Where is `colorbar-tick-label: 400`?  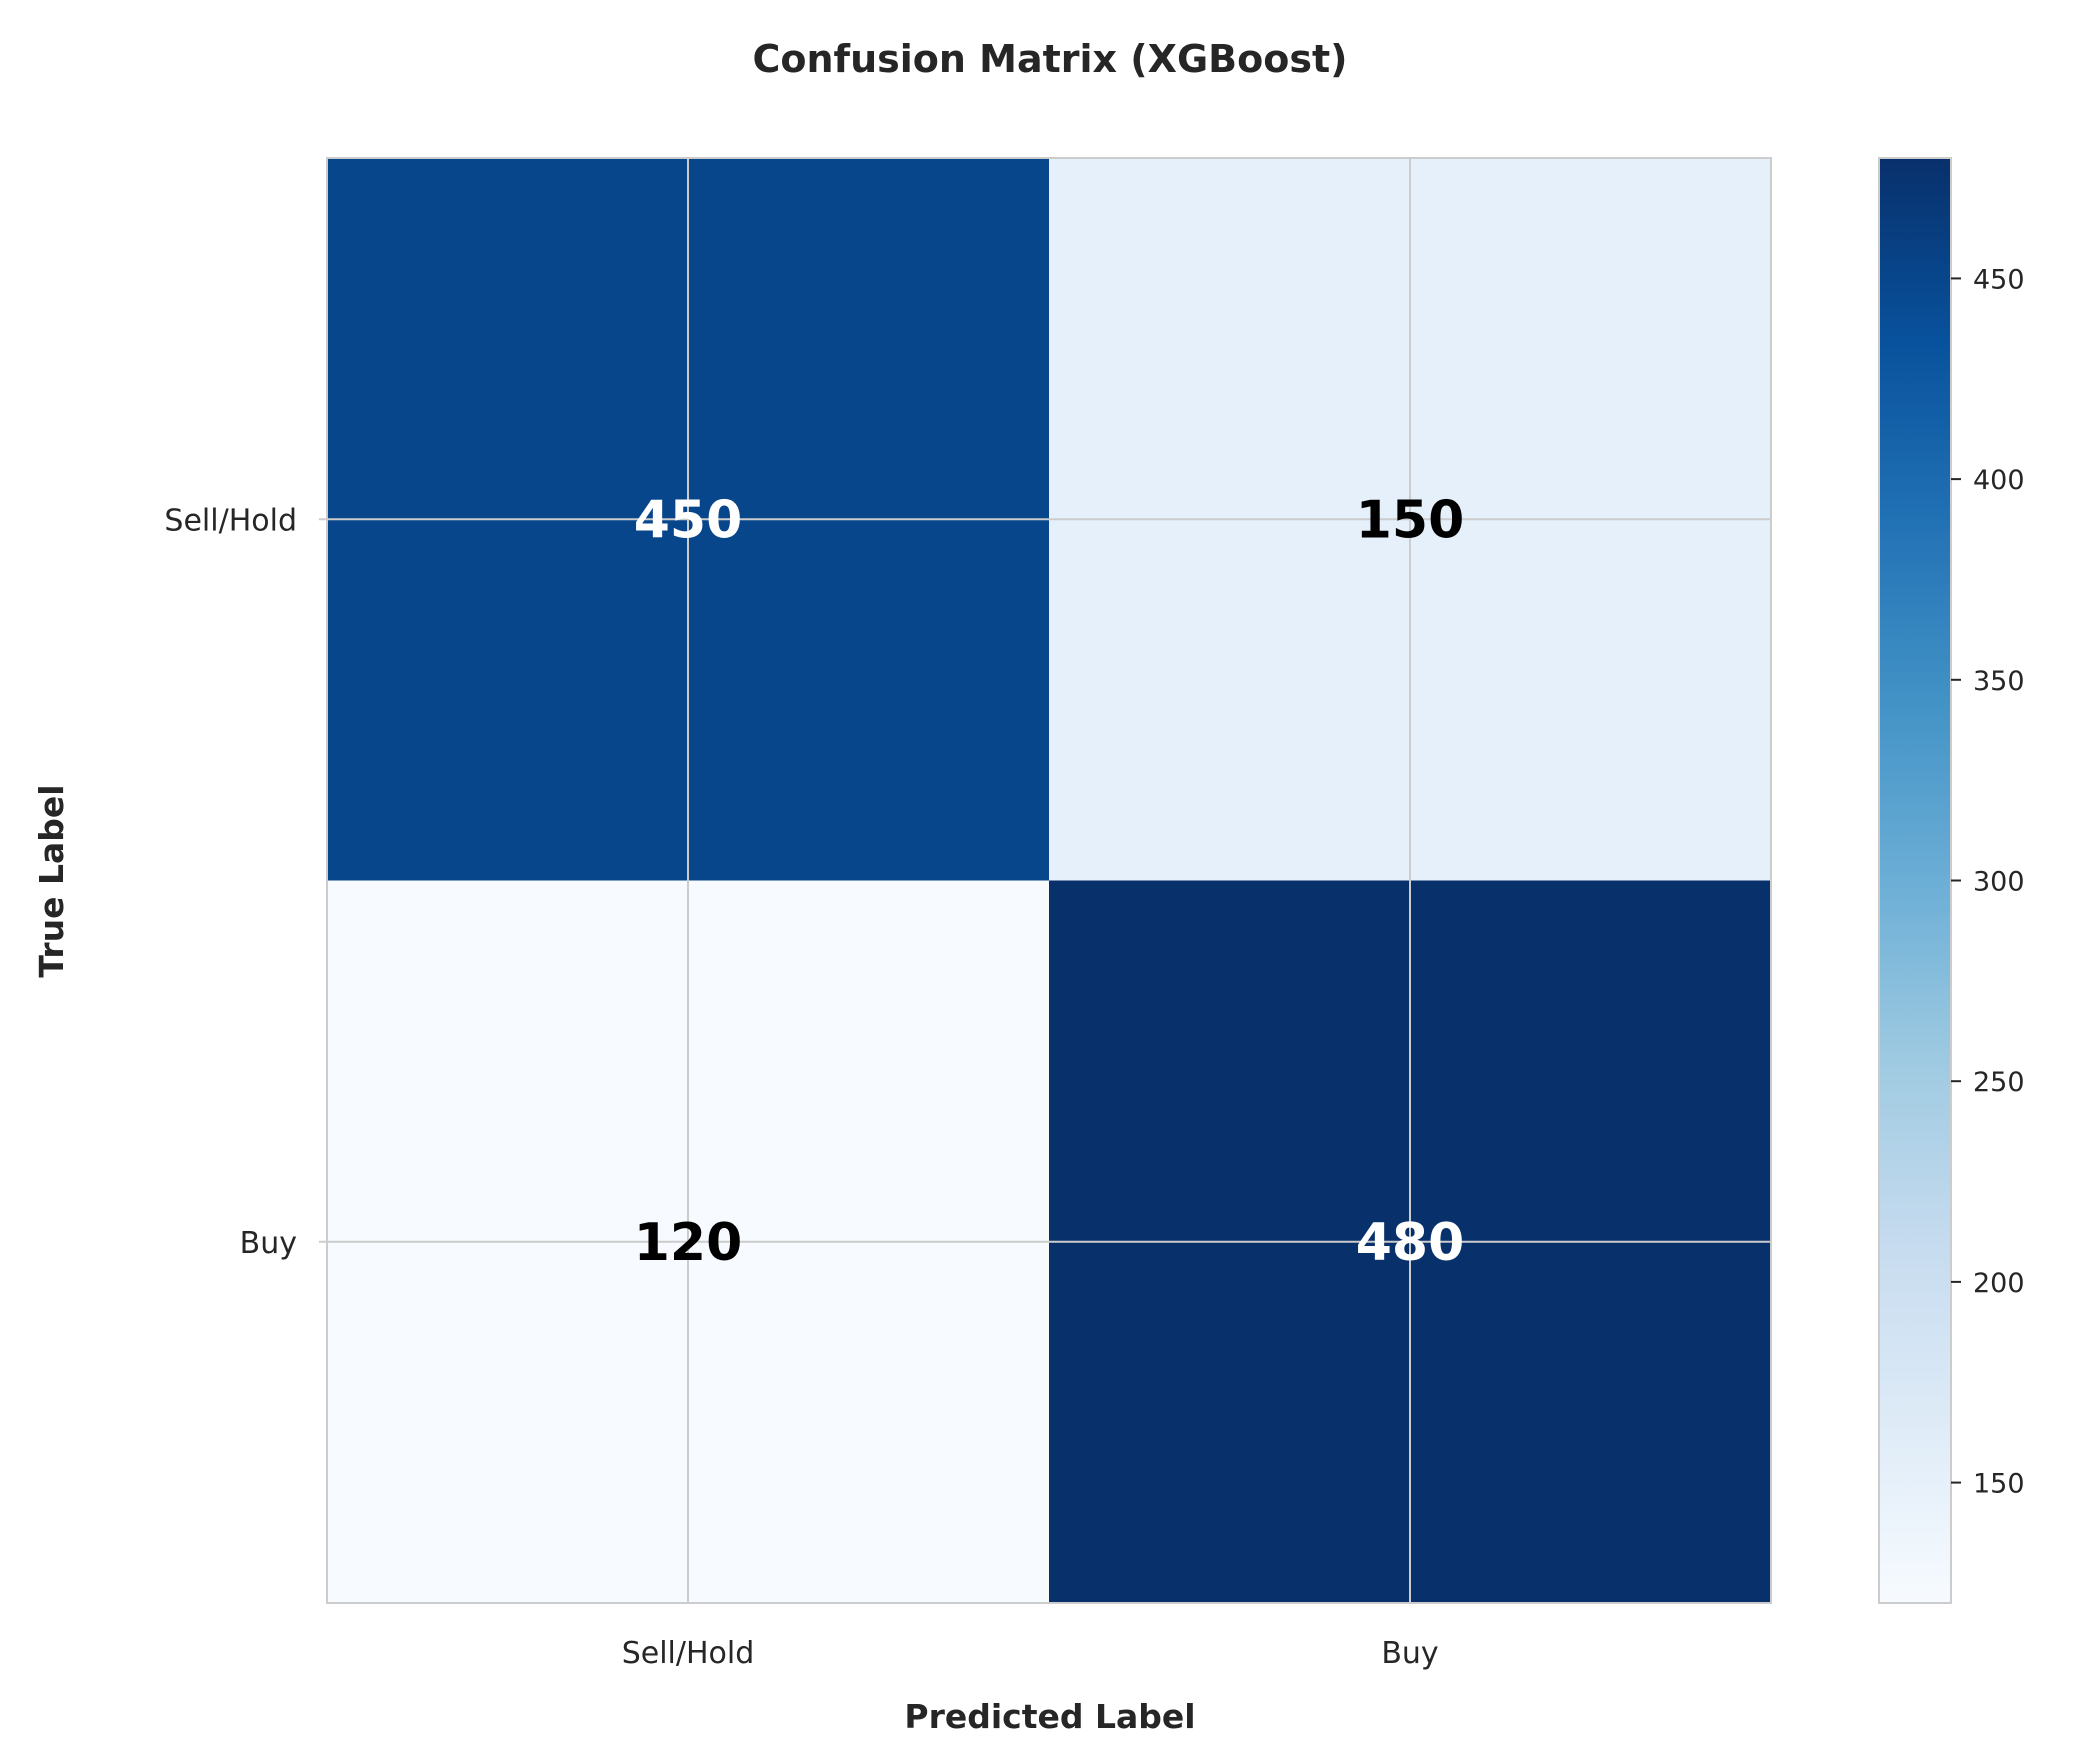
colorbar-tick-label: 400 is located at coordinates (1999, 480).